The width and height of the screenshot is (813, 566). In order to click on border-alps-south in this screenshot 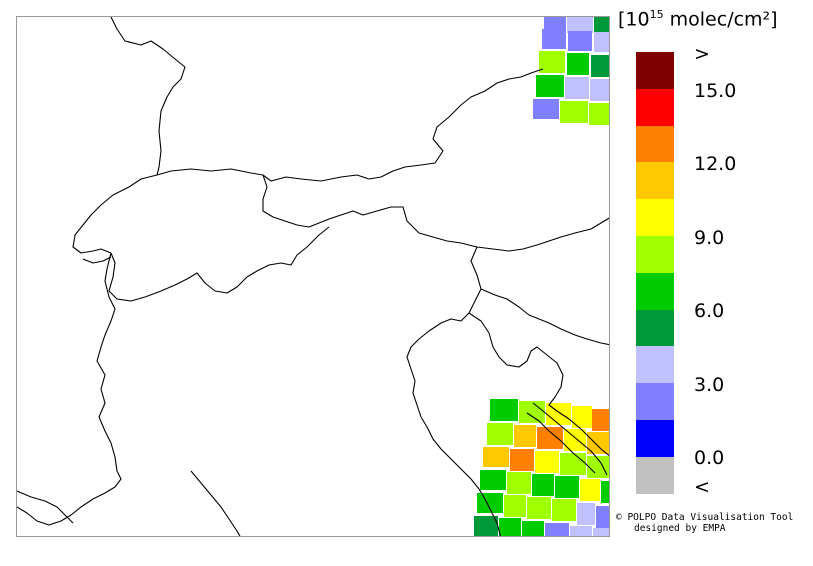, I will do `click(435, 213)`.